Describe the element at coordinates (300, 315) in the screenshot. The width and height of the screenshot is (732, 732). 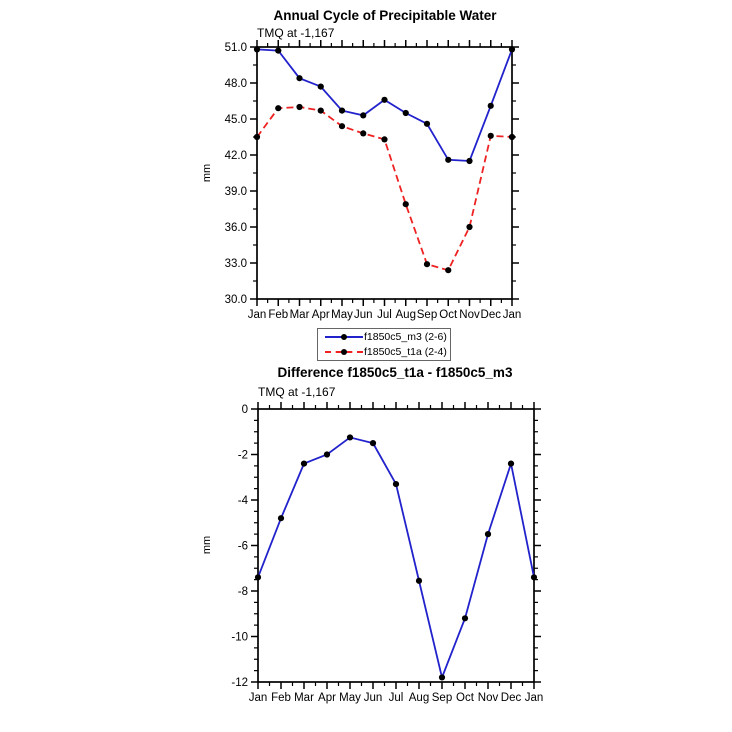
I see `month-label: Mar` at that location.